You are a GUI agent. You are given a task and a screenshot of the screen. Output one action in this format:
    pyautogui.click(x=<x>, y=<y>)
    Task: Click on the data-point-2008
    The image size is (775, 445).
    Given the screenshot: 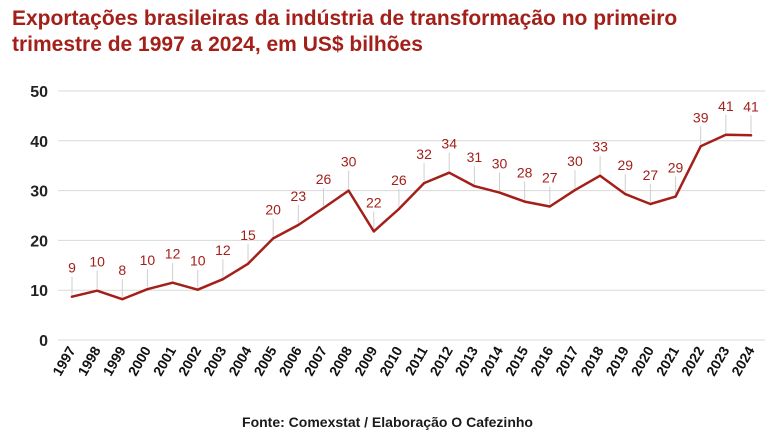 What is the action you would take?
    pyautogui.click(x=348, y=190)
    